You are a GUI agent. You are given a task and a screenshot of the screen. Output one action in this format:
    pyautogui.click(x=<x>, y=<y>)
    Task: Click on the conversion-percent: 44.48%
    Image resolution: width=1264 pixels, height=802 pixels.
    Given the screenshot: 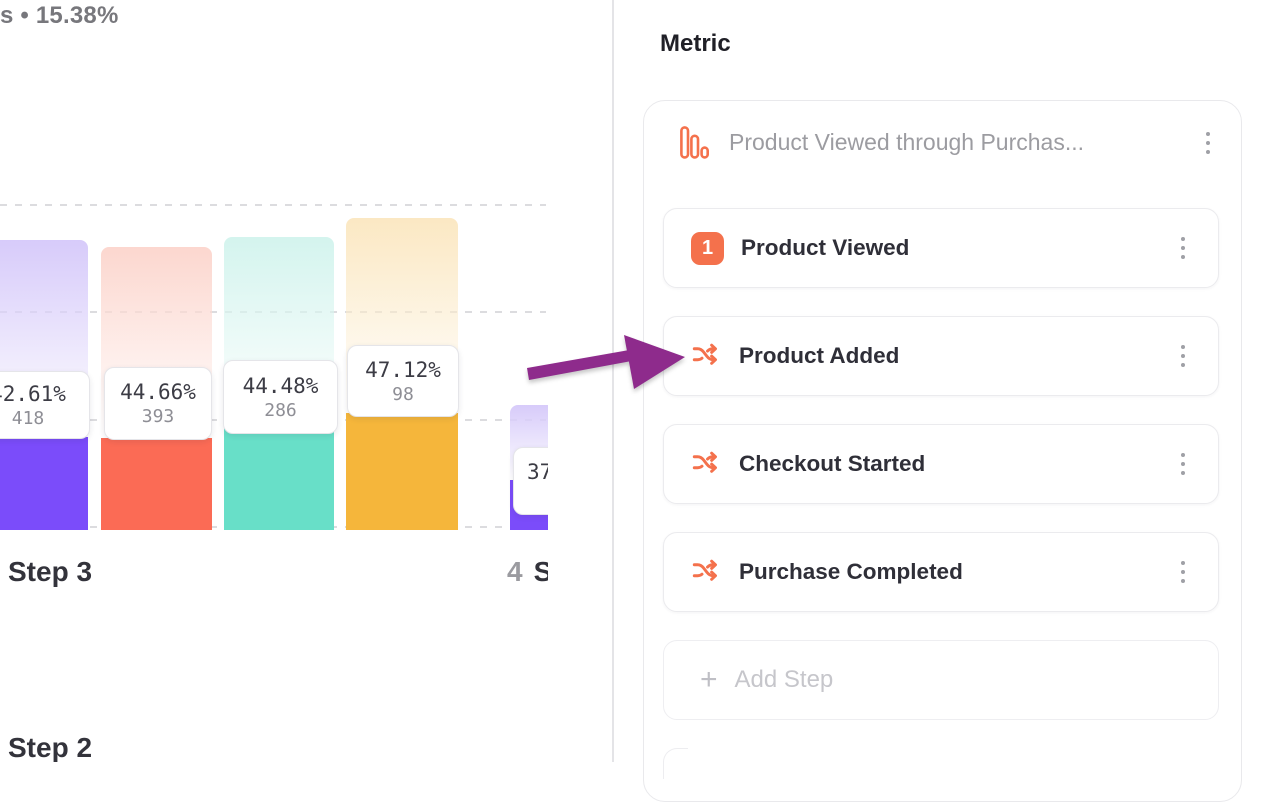 What is the action you would take?
    pyautogui.click(x=280, y=385)
    